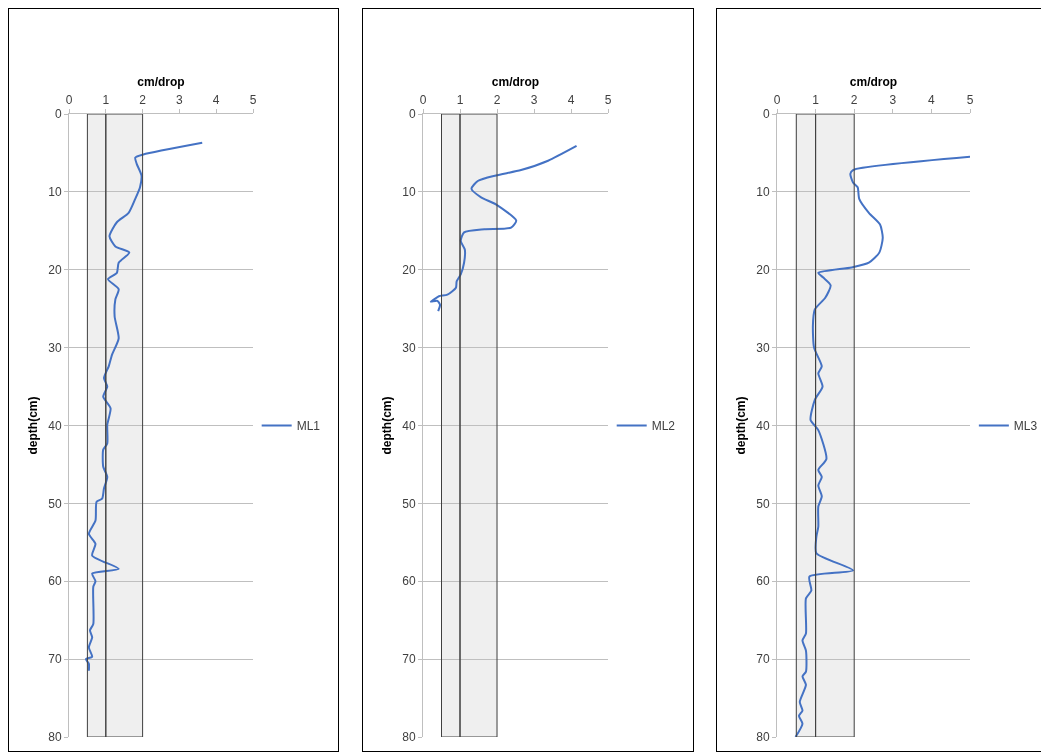 Image resolution: width=1041 pixels, height=752 pixels. What do you see at coordinates (308, 426) in the screenshot?
I see `legend-label: ML1` at bounding box center [308, 426].